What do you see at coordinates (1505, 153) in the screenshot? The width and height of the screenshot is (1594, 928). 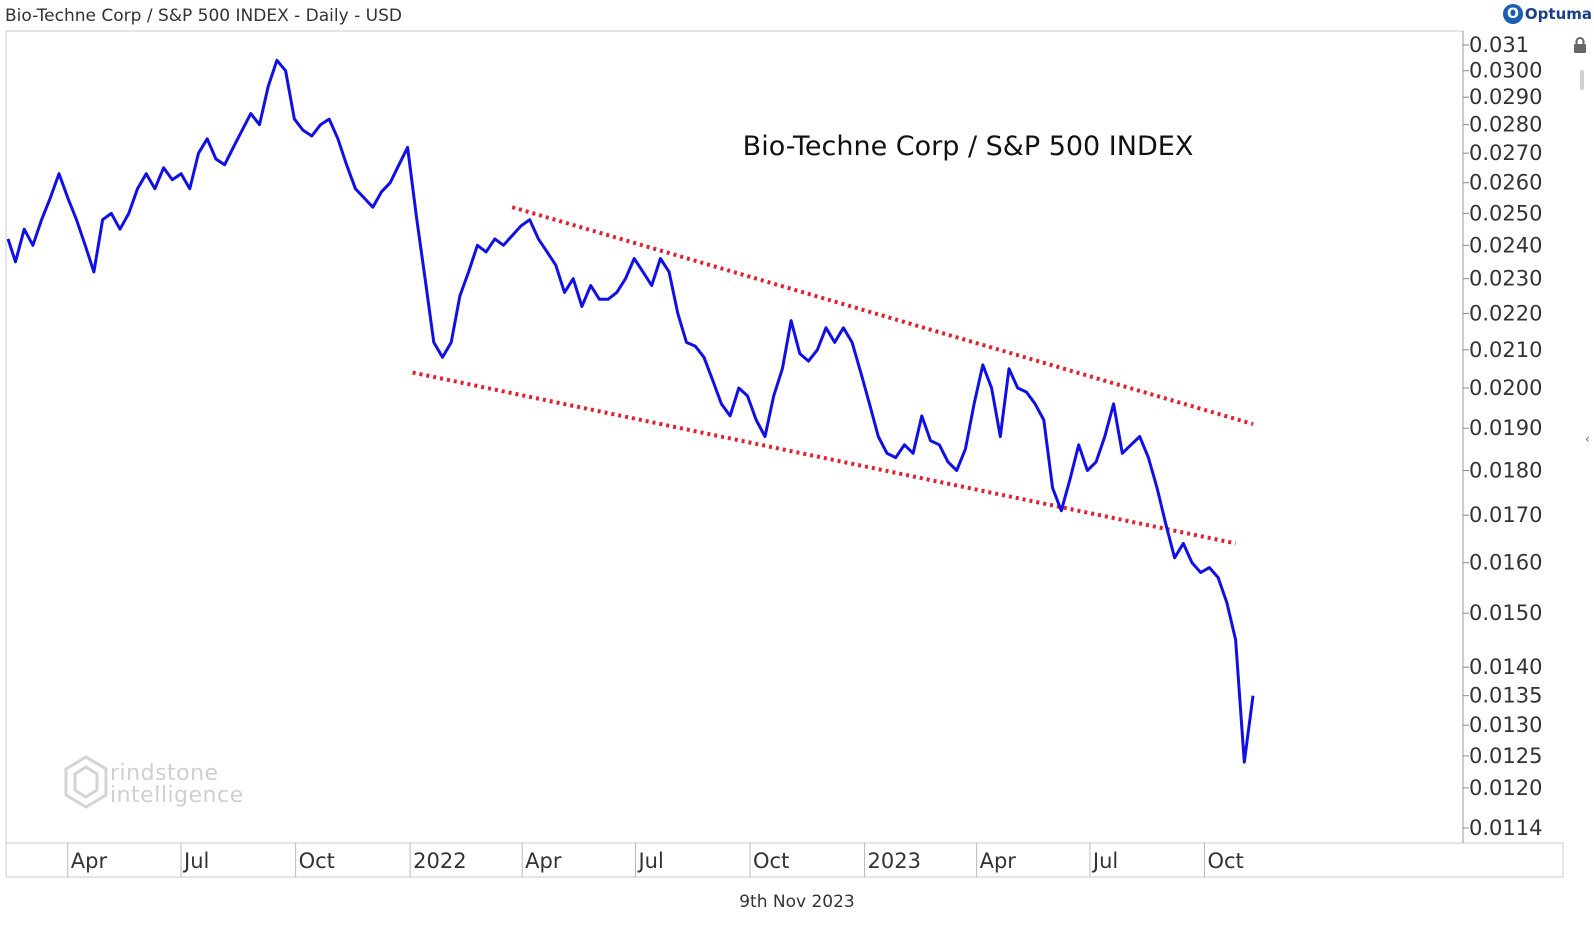 I see `y-tick-label: 0.0270` at bounding box center [1505, 153].